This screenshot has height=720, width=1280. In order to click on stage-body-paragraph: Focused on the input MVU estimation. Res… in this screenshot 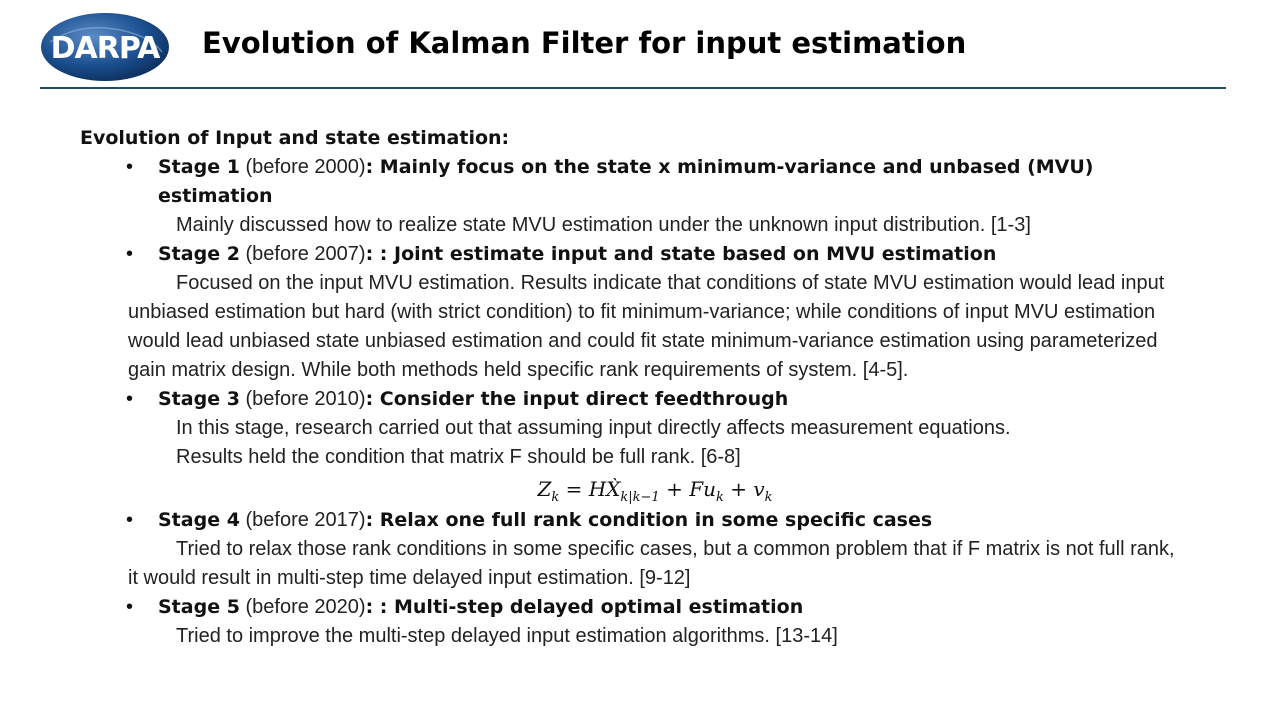, I will do `click(646, 326)`.